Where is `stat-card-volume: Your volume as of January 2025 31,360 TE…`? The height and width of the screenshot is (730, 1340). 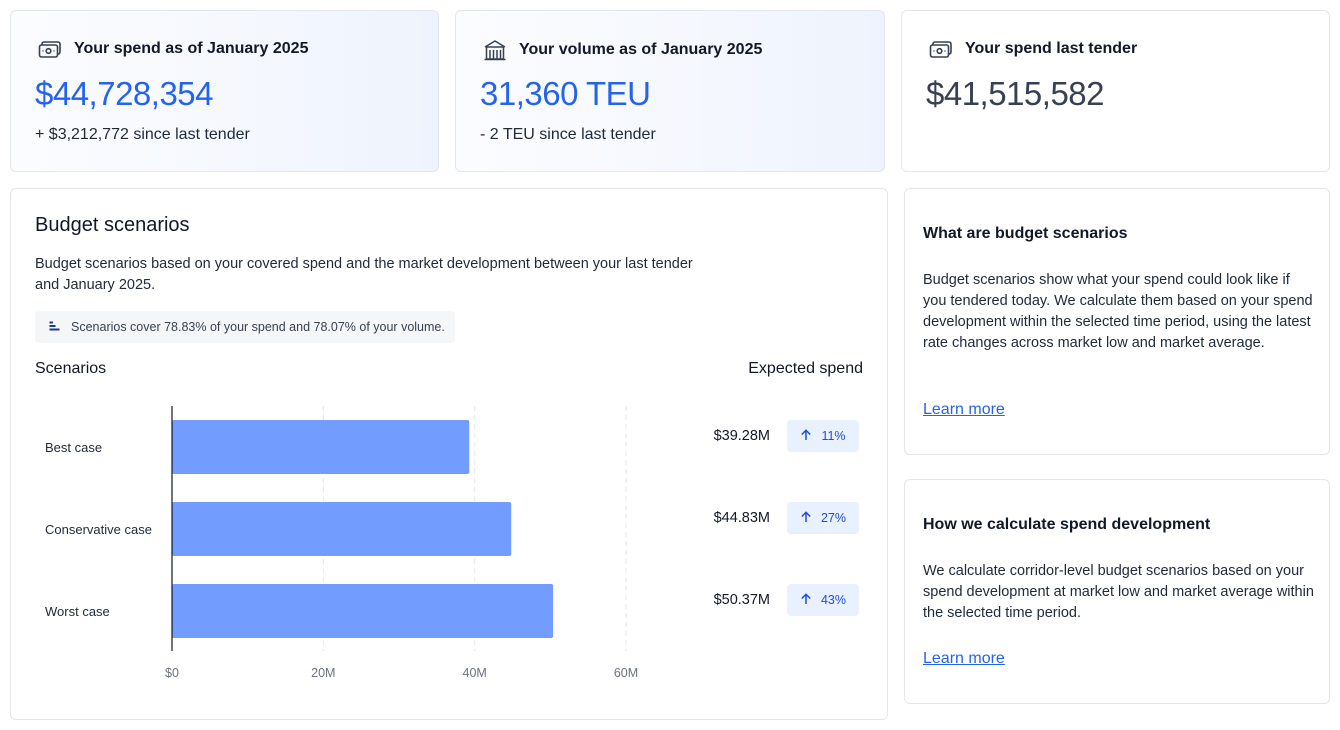 stat-card-volume: Your volume as of January 2025 31,360 TE… is located at coordinates (670, 91).